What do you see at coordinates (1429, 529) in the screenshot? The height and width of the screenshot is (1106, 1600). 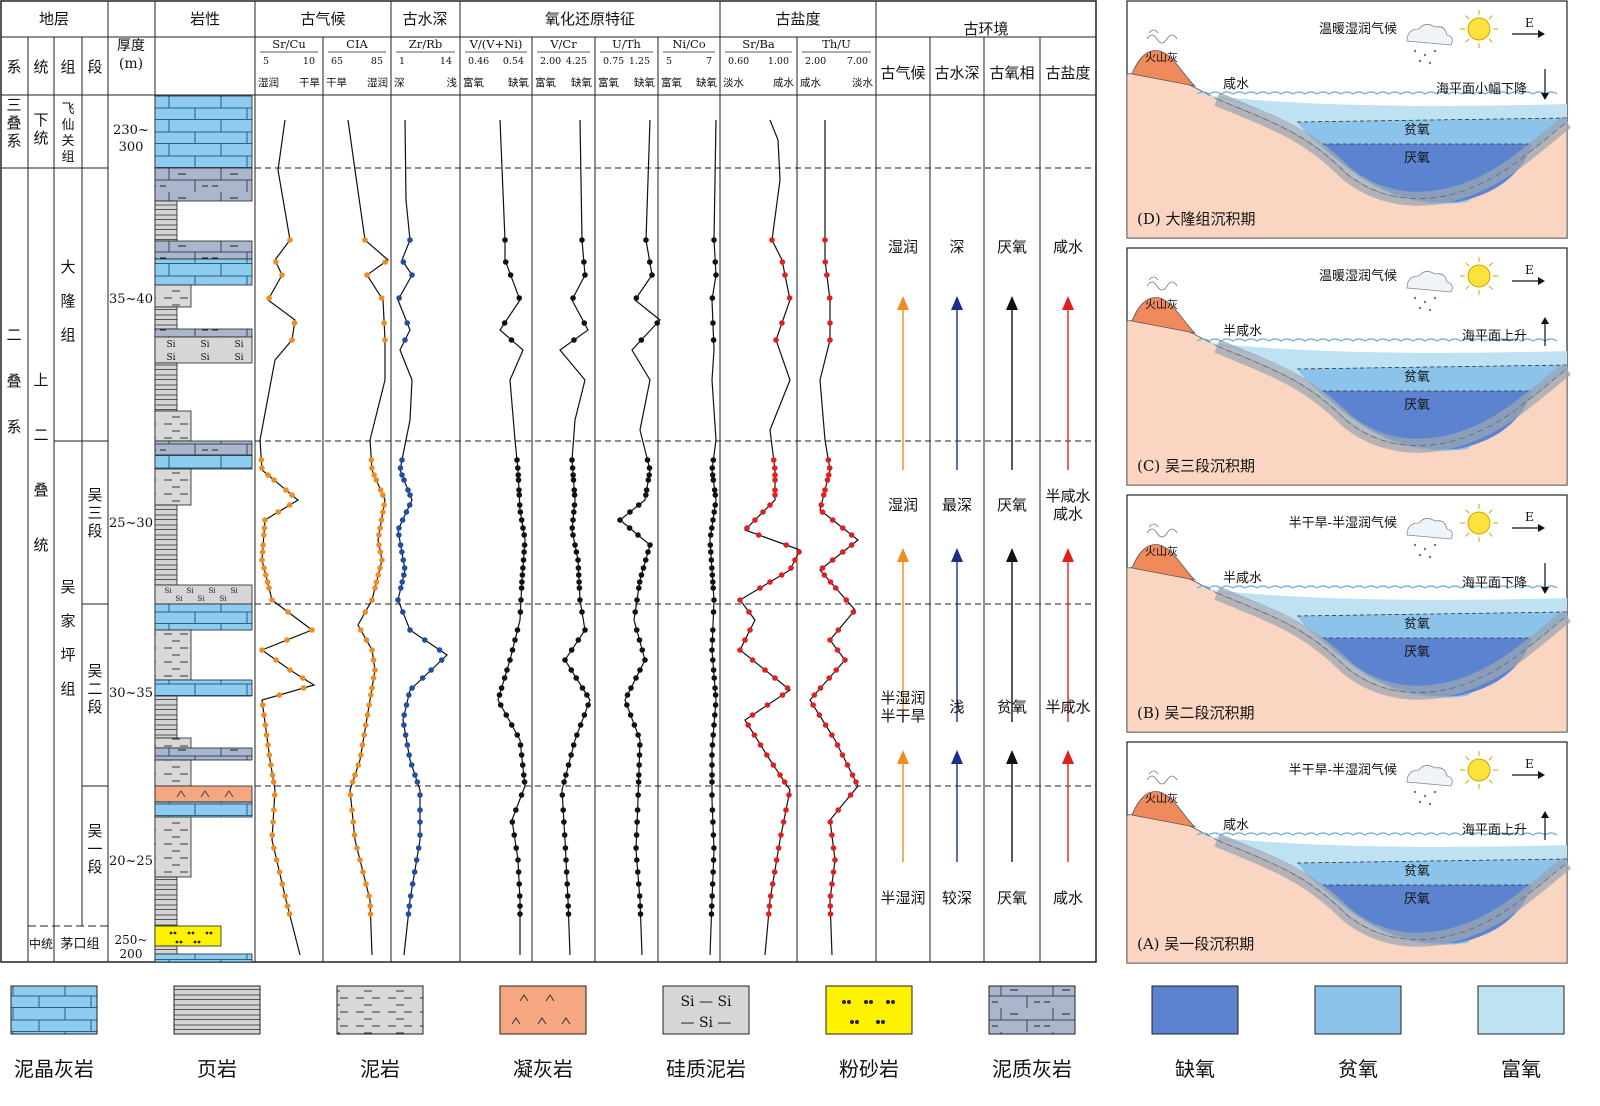 I see `cloud-icon` at bounding box center [1429, 529].